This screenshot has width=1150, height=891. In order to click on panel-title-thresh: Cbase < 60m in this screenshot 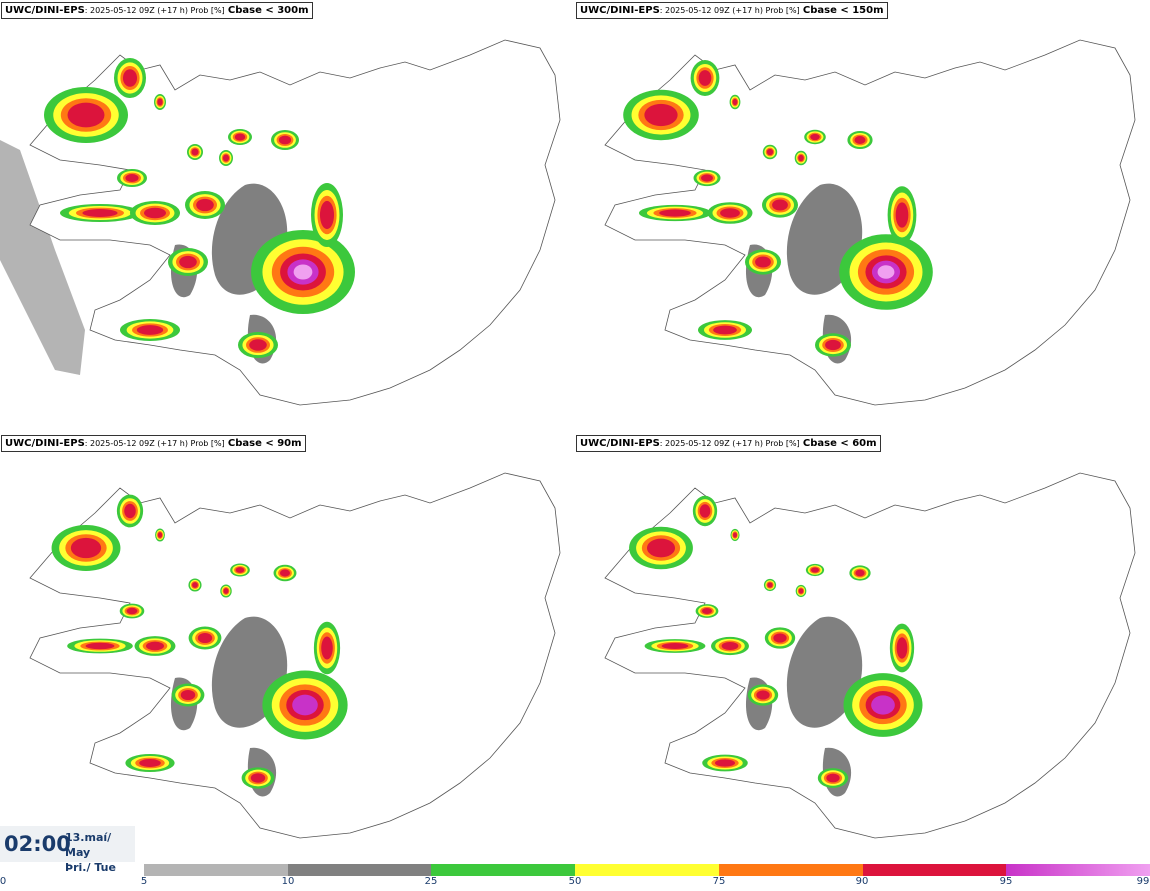, I will do `click(839, 443)`.